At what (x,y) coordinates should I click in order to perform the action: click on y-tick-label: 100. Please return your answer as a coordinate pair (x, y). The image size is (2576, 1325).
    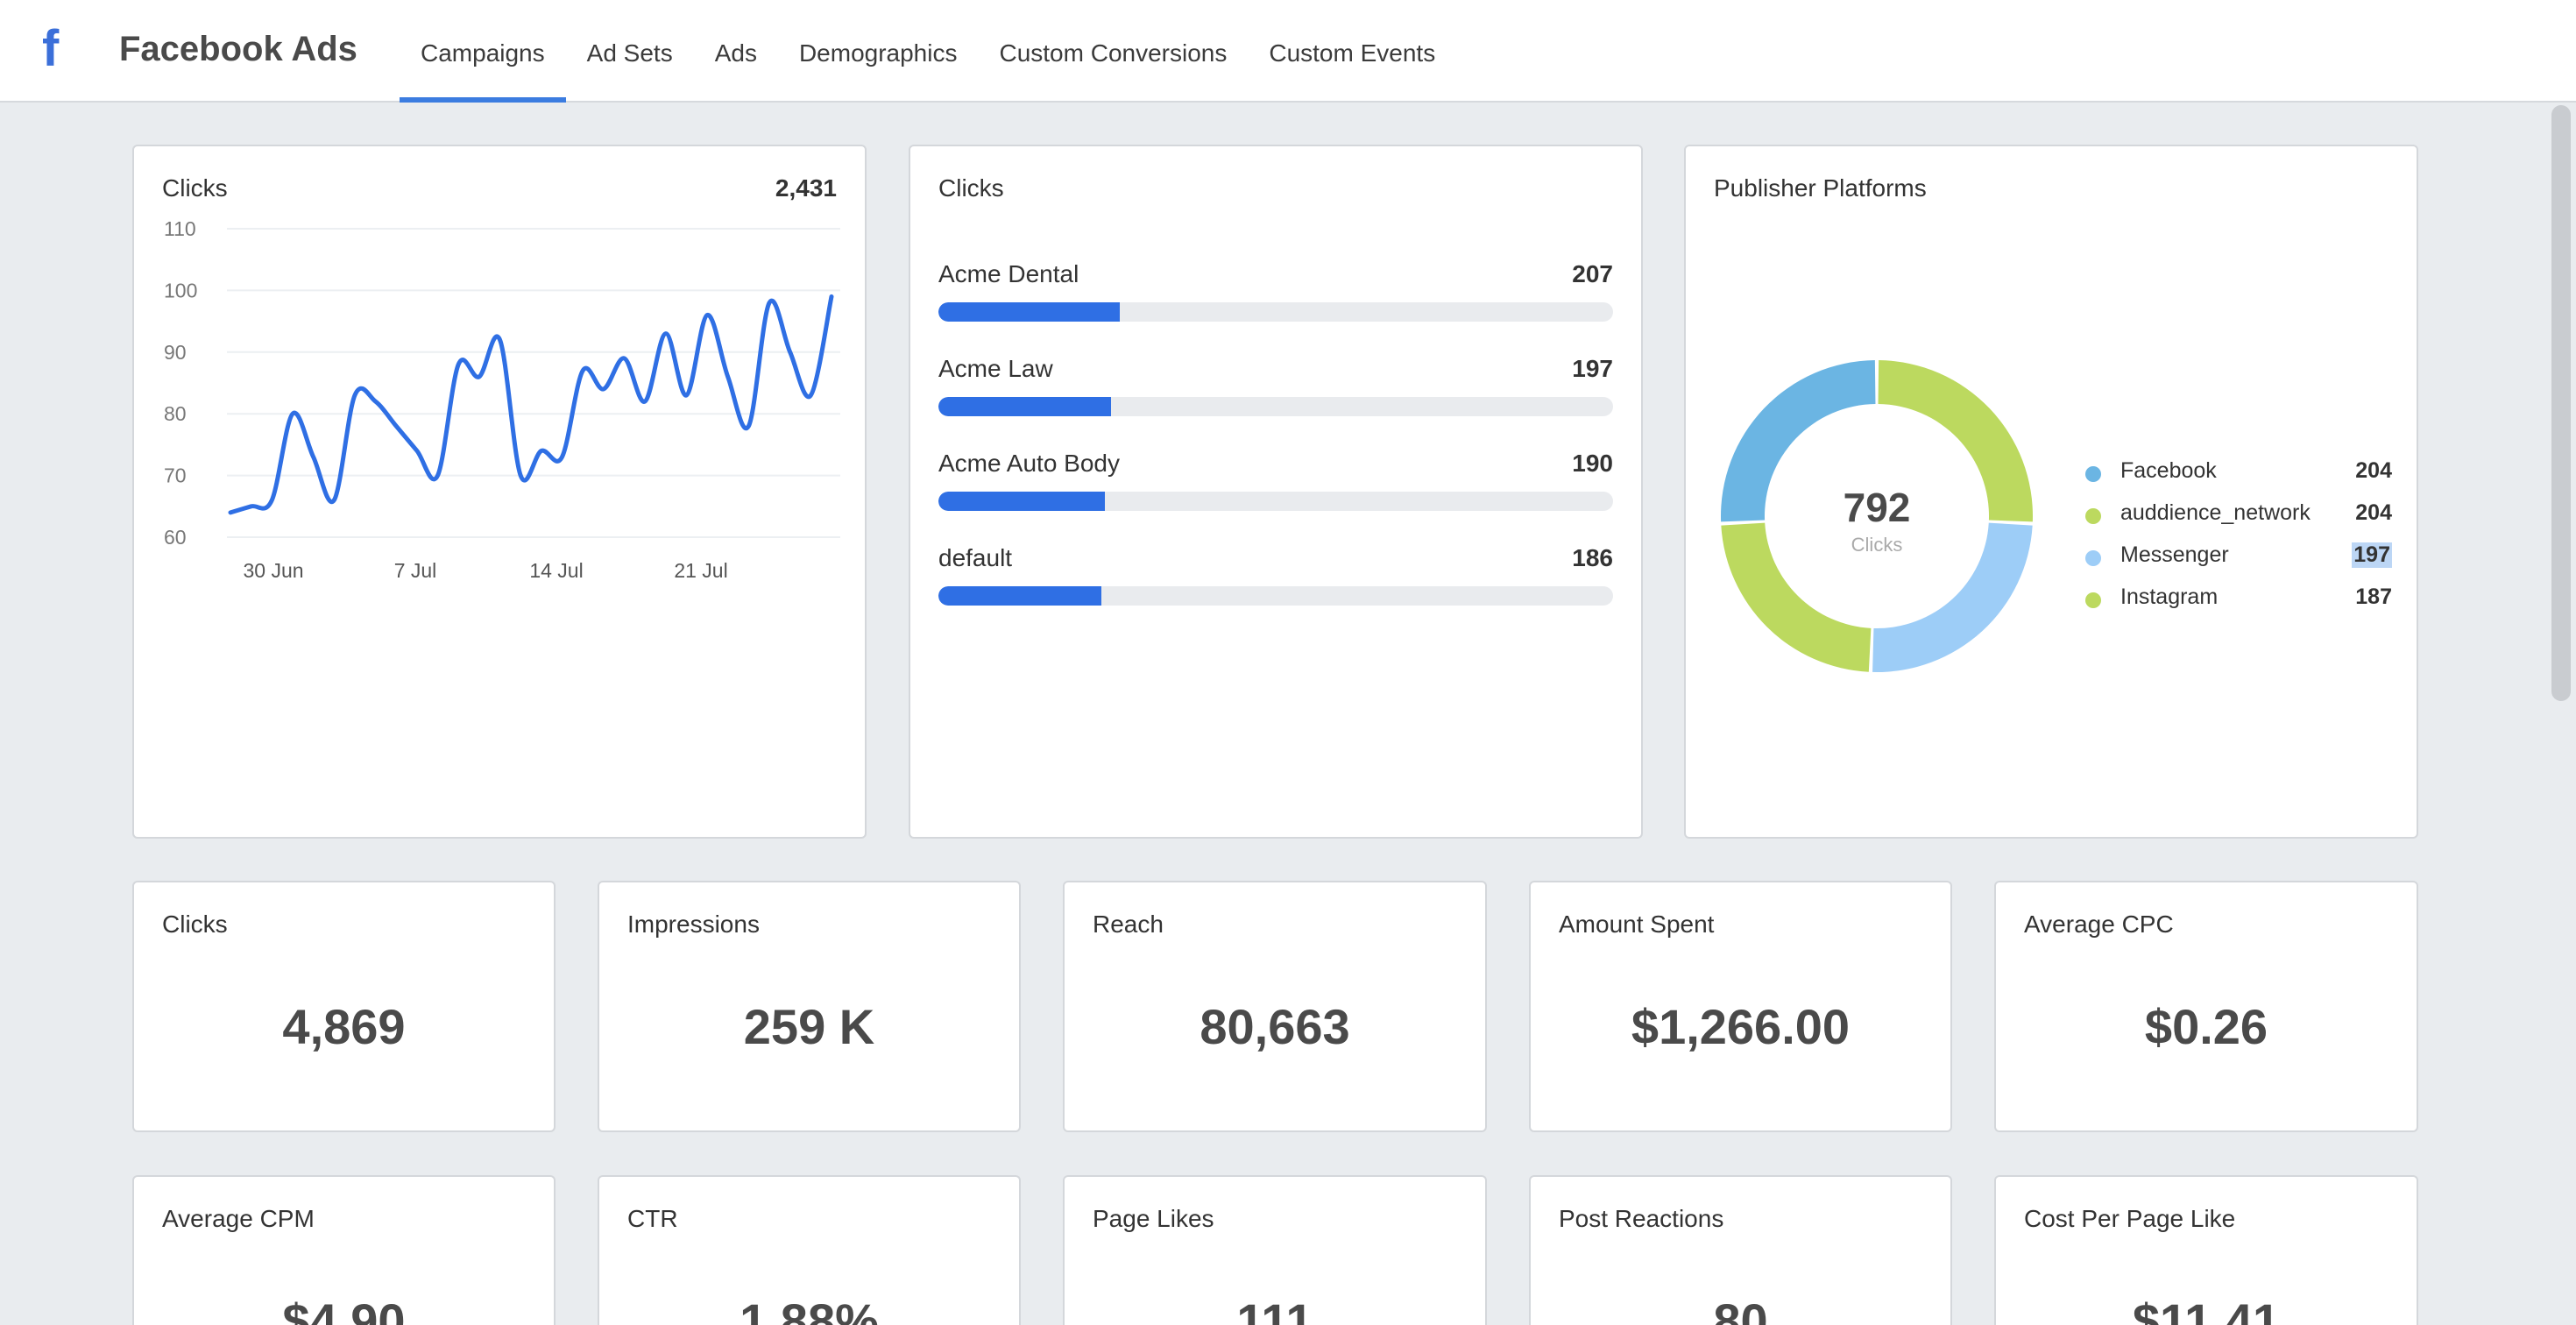
    Looking at the image, I should click on (180, 290).